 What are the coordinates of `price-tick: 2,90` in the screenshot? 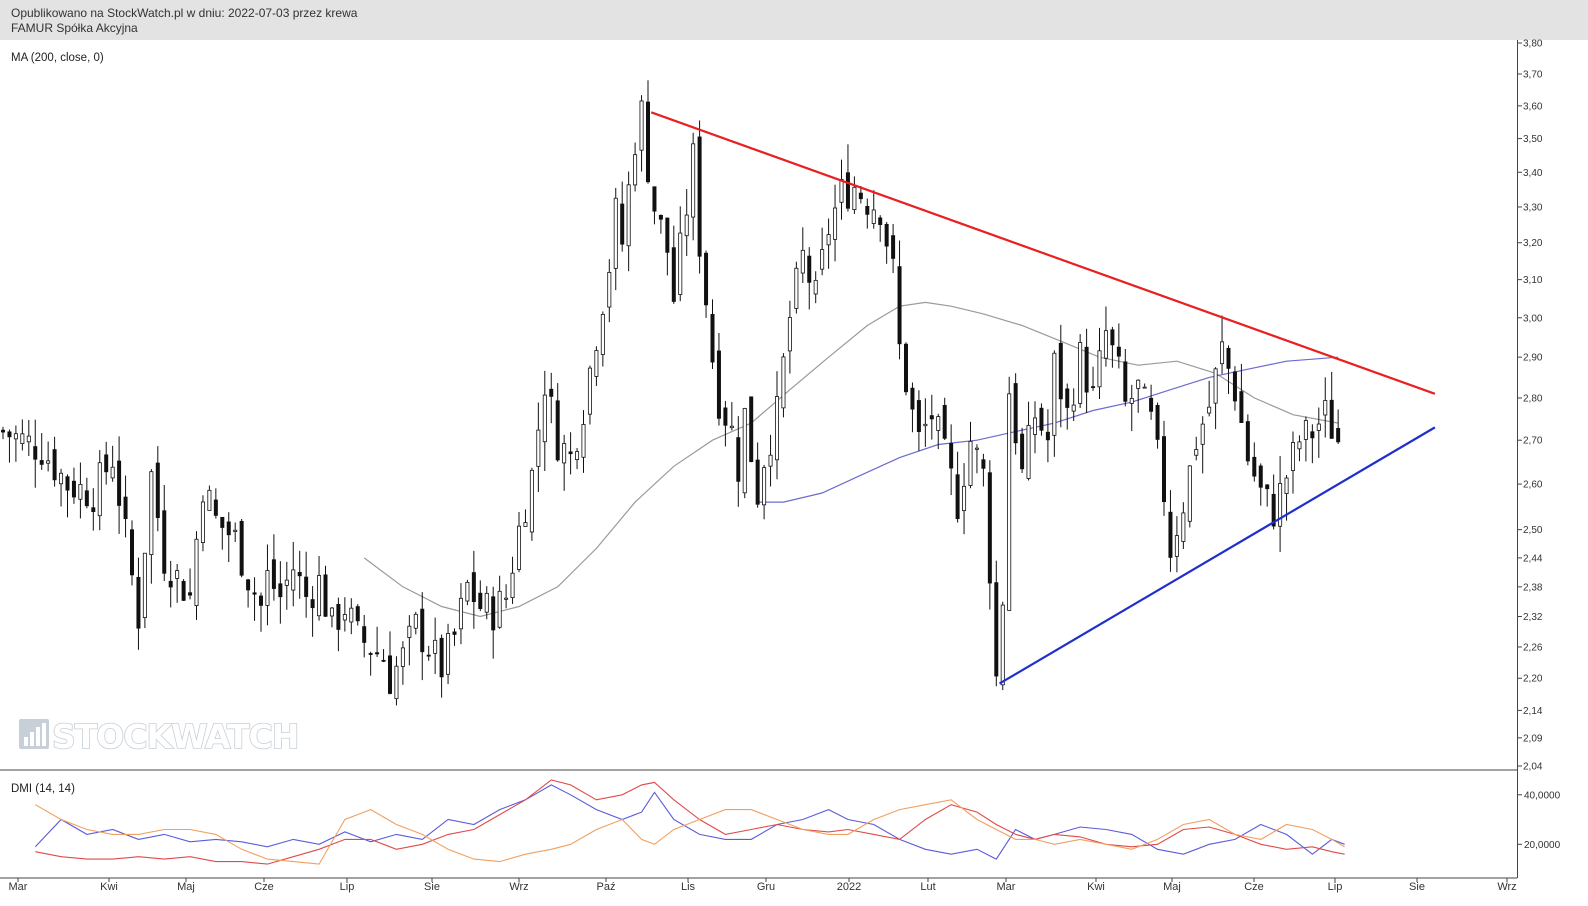 It's located at (1530, 358).